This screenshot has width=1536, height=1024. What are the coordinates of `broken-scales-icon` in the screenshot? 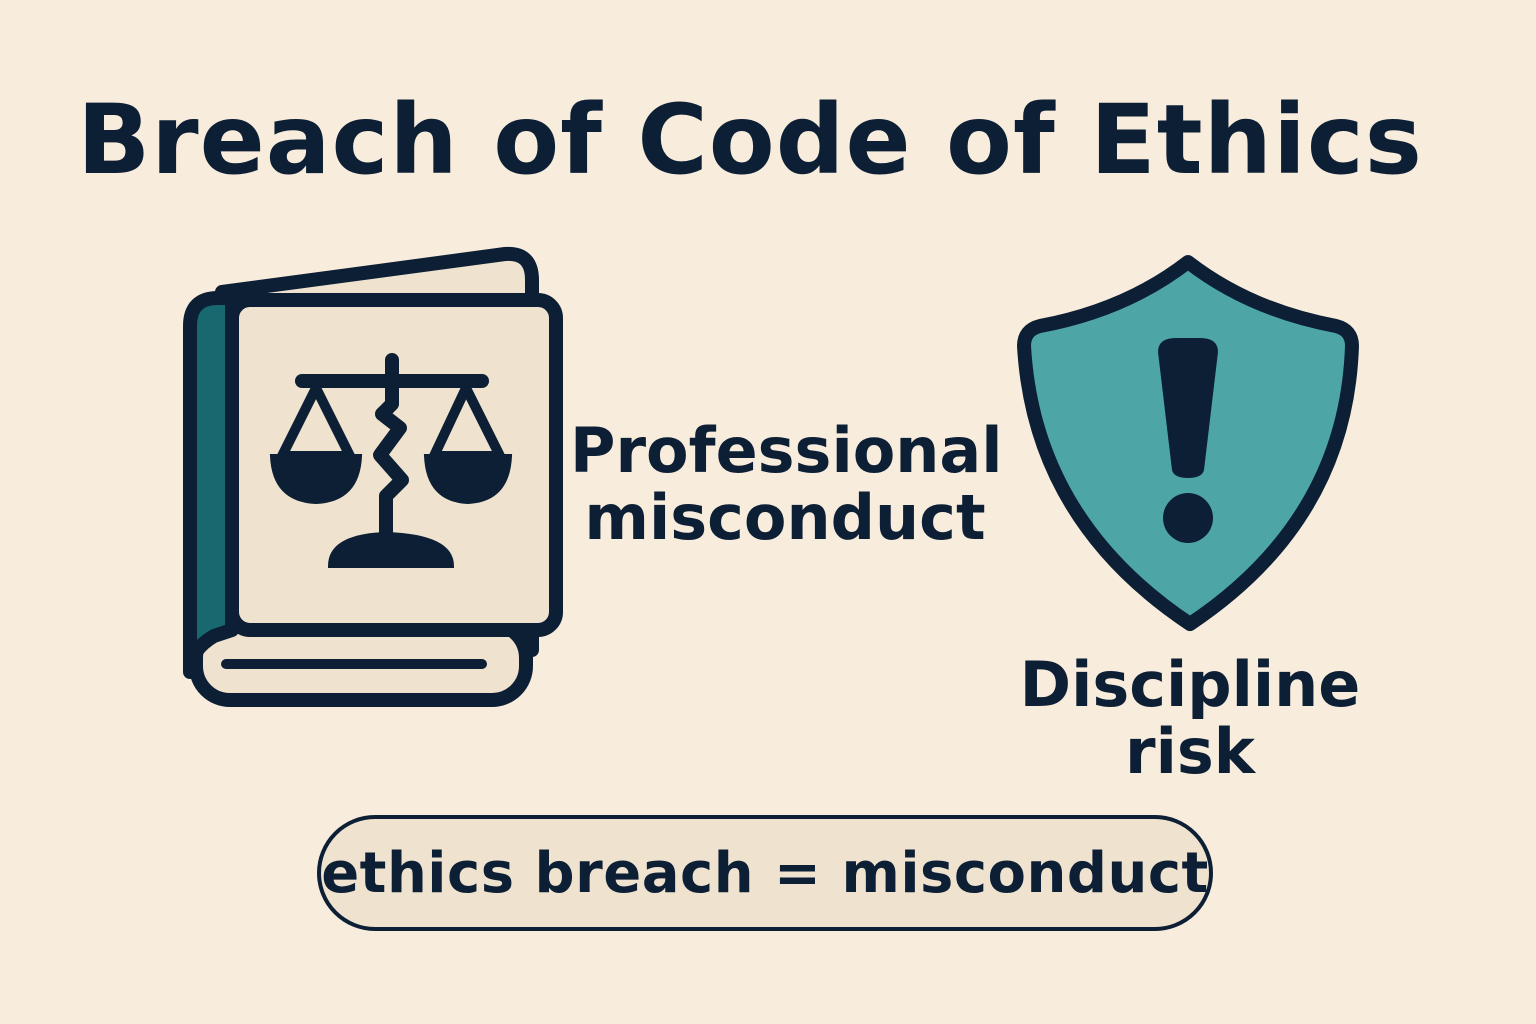 It's located at (391, 460).